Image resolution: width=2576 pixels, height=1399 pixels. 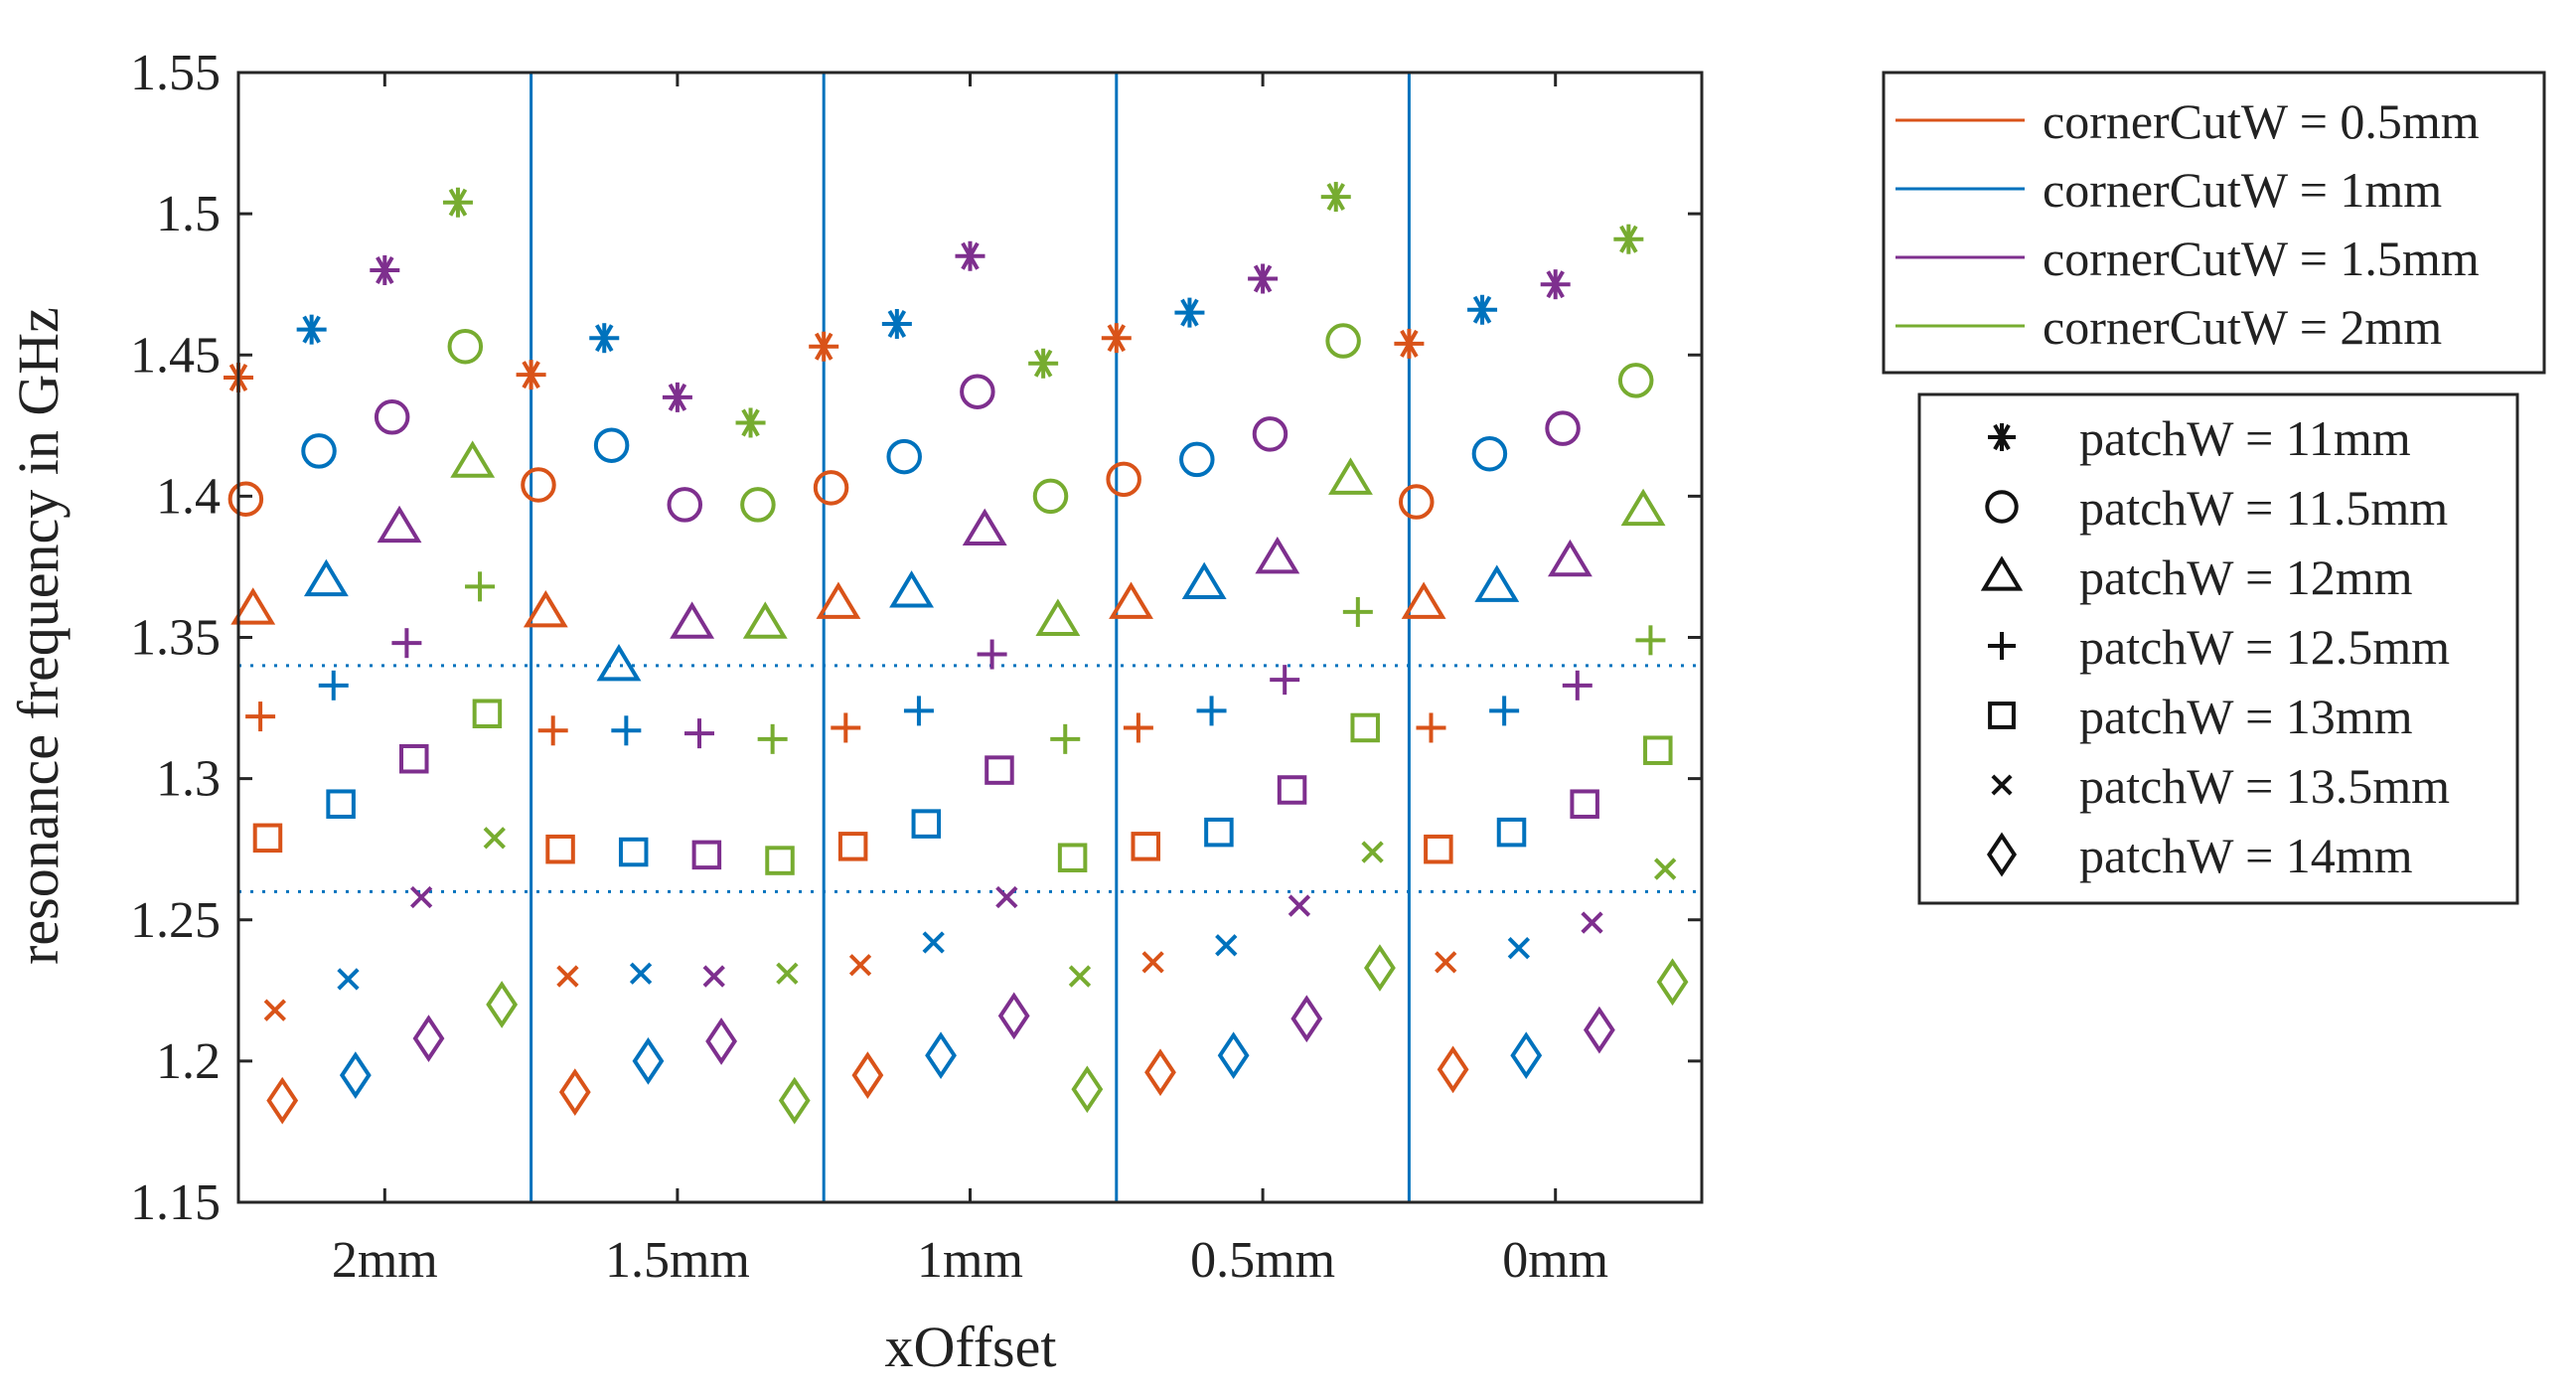 What do you see at coordinates (188, 779) in the screenshot?
I see `y-tick-label: 1.3` at bounding box center [188, 779].